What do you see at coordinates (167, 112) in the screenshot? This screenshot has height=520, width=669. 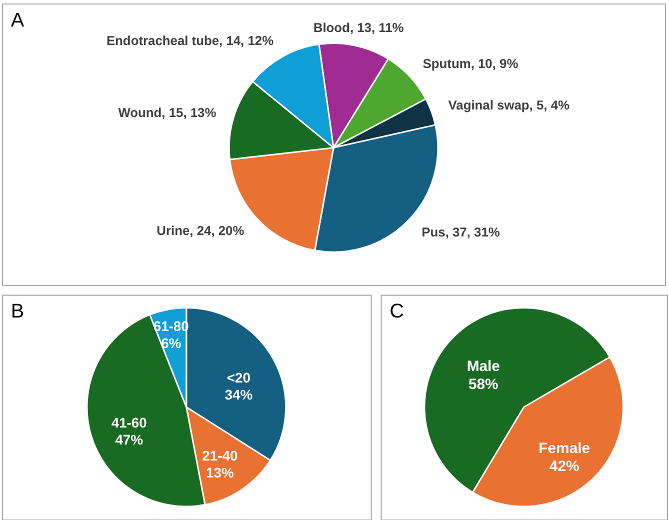 I see `slice-label: Wound, 15, 13%` at bounding box center [167, 112].